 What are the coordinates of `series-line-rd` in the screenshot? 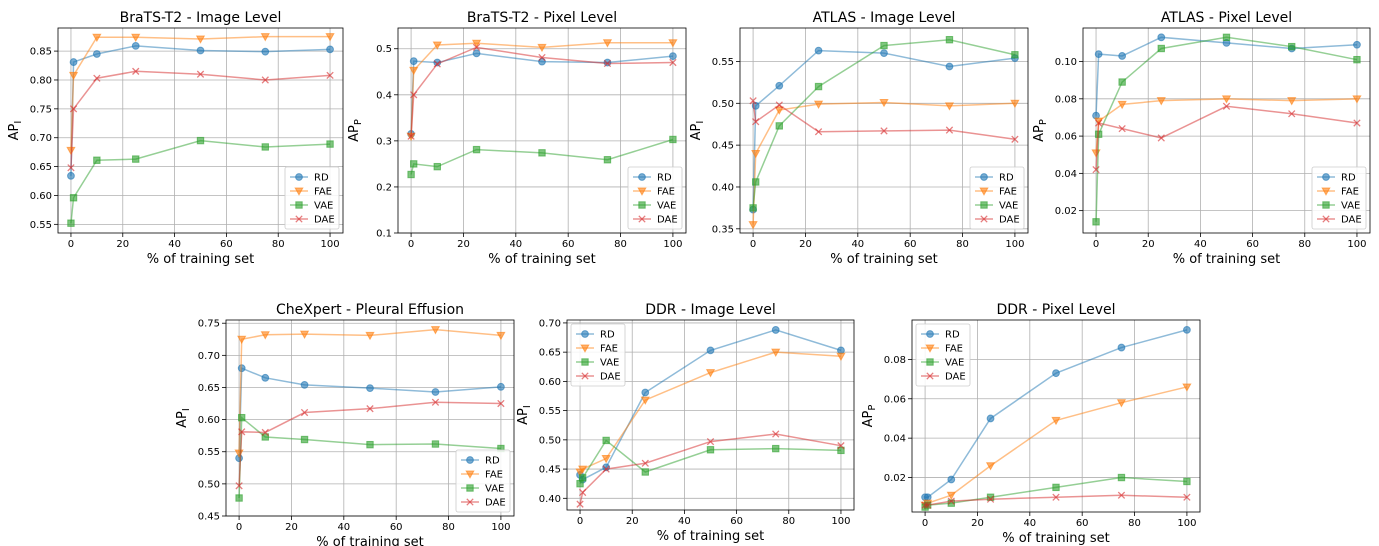 It's located at (200, 110).